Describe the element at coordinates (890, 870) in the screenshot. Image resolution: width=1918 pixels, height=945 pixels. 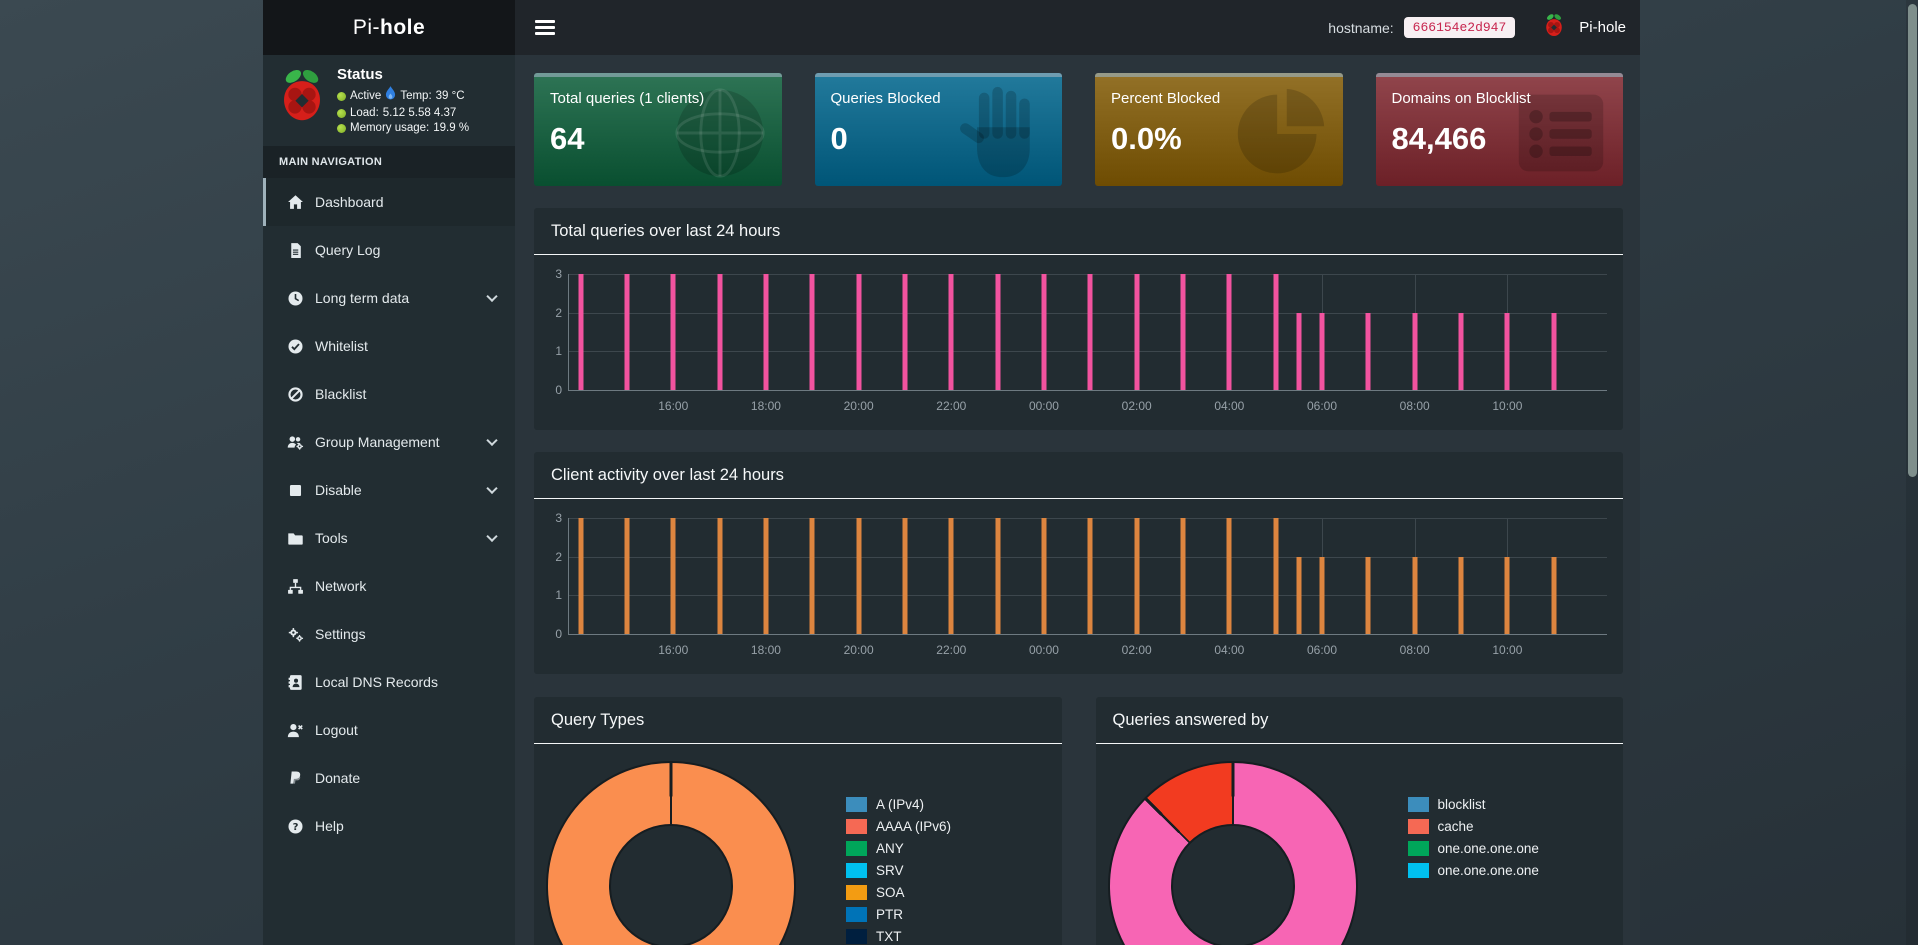
I see `legend-label: SRV` at that location.